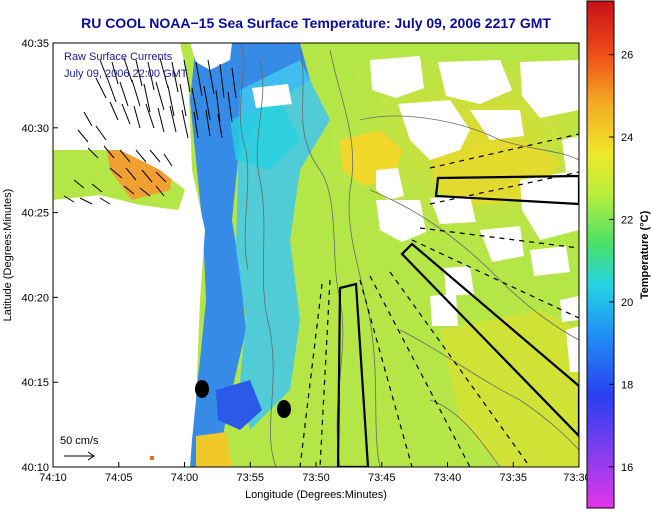 The image size is (651, 511). I want to click on scale-vector: 50 cm/s, so click(79, 448).